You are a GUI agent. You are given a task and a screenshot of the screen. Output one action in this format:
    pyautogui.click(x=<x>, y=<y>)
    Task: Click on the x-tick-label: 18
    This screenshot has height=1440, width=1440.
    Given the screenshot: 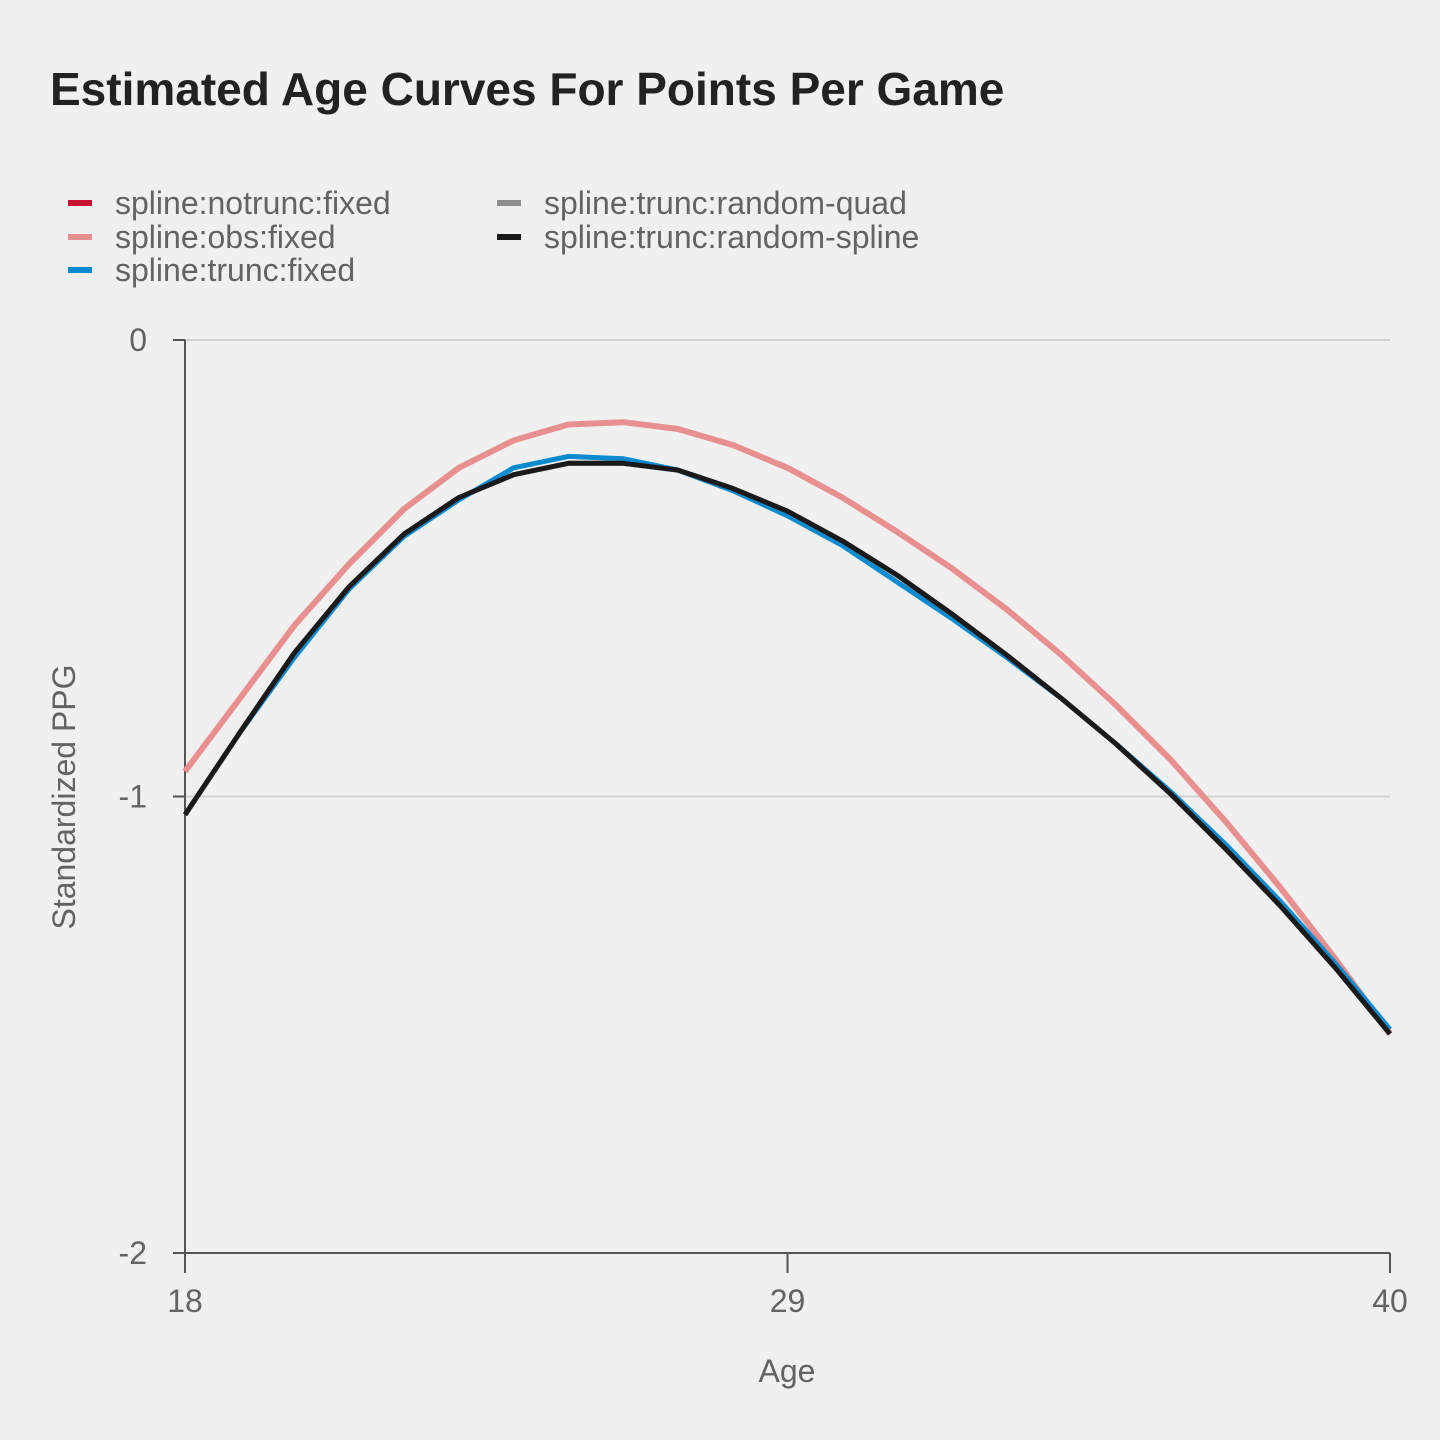 What is the action you would take?
    pyautogui.click(x=185, y=1301)
    